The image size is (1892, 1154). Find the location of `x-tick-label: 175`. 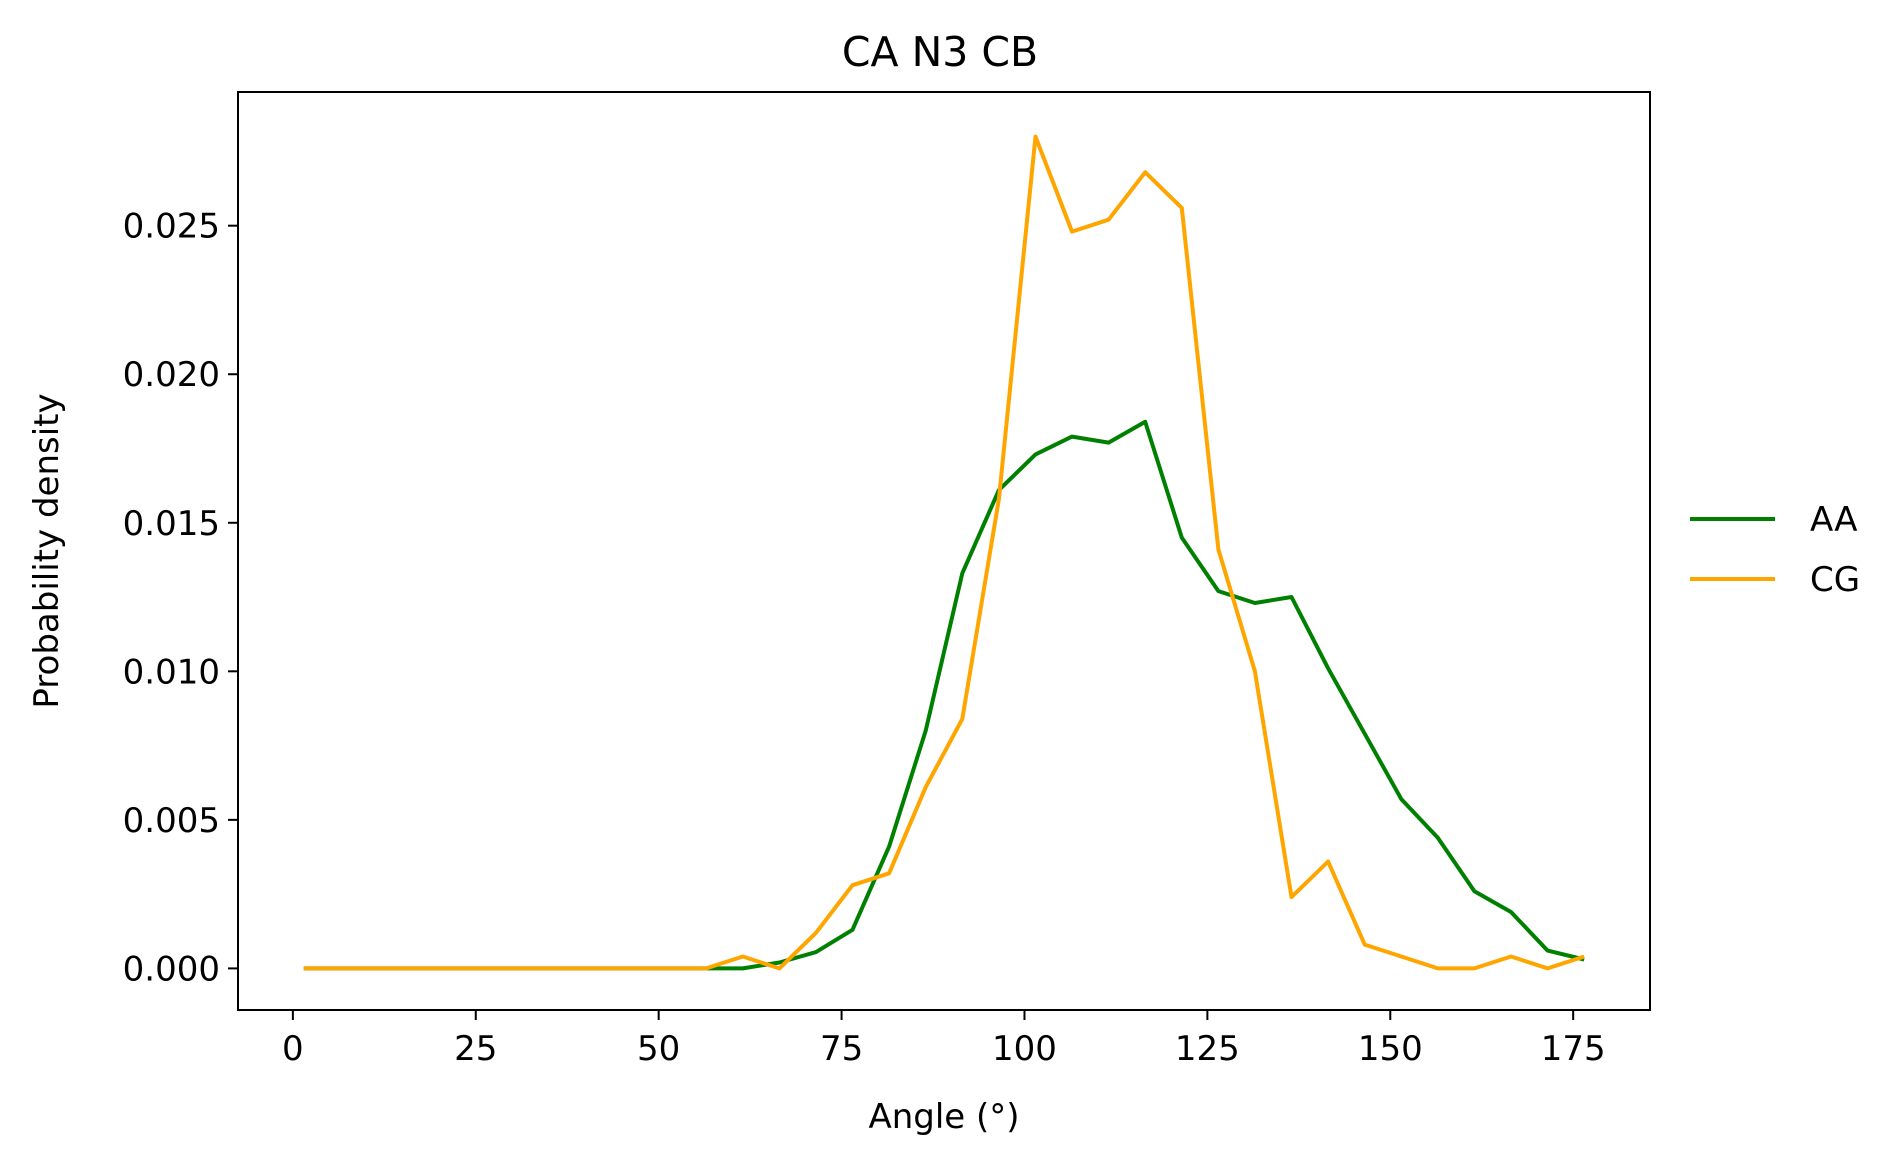

x-tick-label: 175 is located at coordinates (1573, 1049).